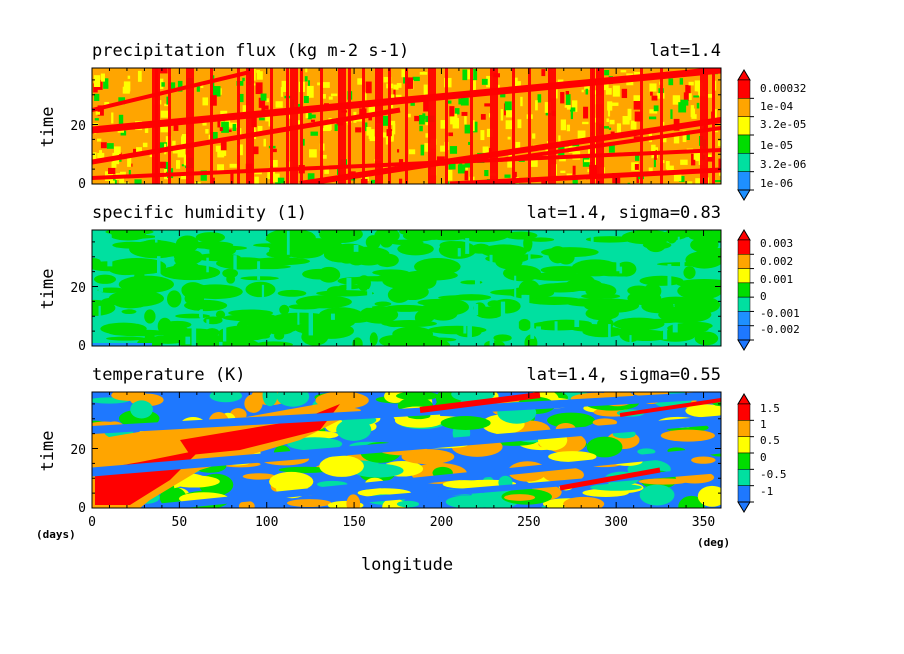 The height and width of the screenshot is (654, 904). What do you see at coordinates (763, 457) in the screenshot?
I see `panel3-cb-label-3: 0` at bounding box center [763, 457].